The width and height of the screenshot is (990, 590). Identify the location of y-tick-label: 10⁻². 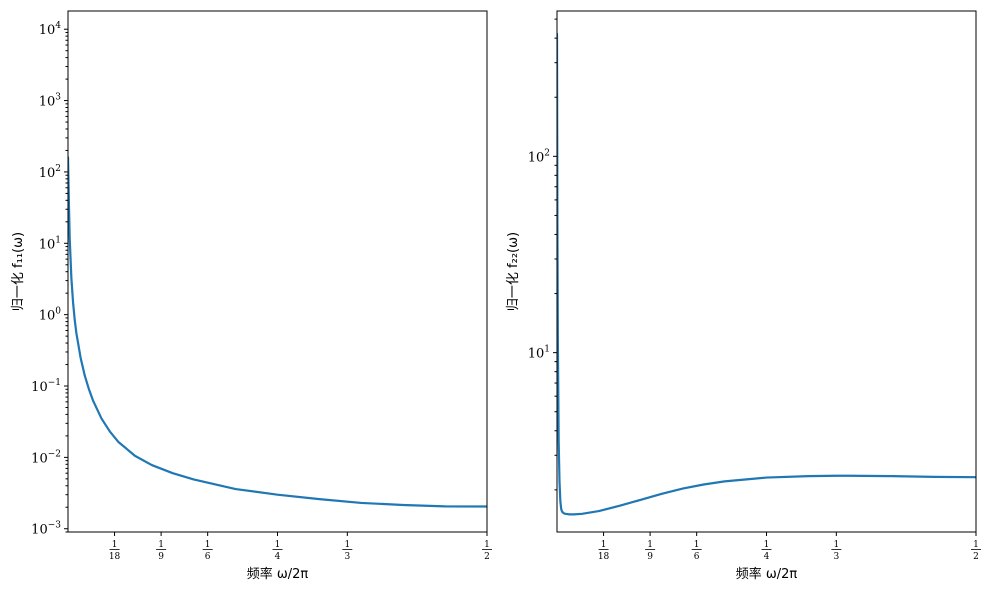
(46, 457).